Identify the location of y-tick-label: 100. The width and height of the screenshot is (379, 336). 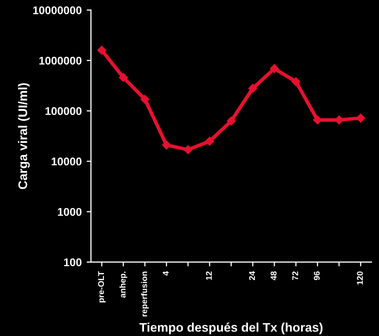
(73, 262).